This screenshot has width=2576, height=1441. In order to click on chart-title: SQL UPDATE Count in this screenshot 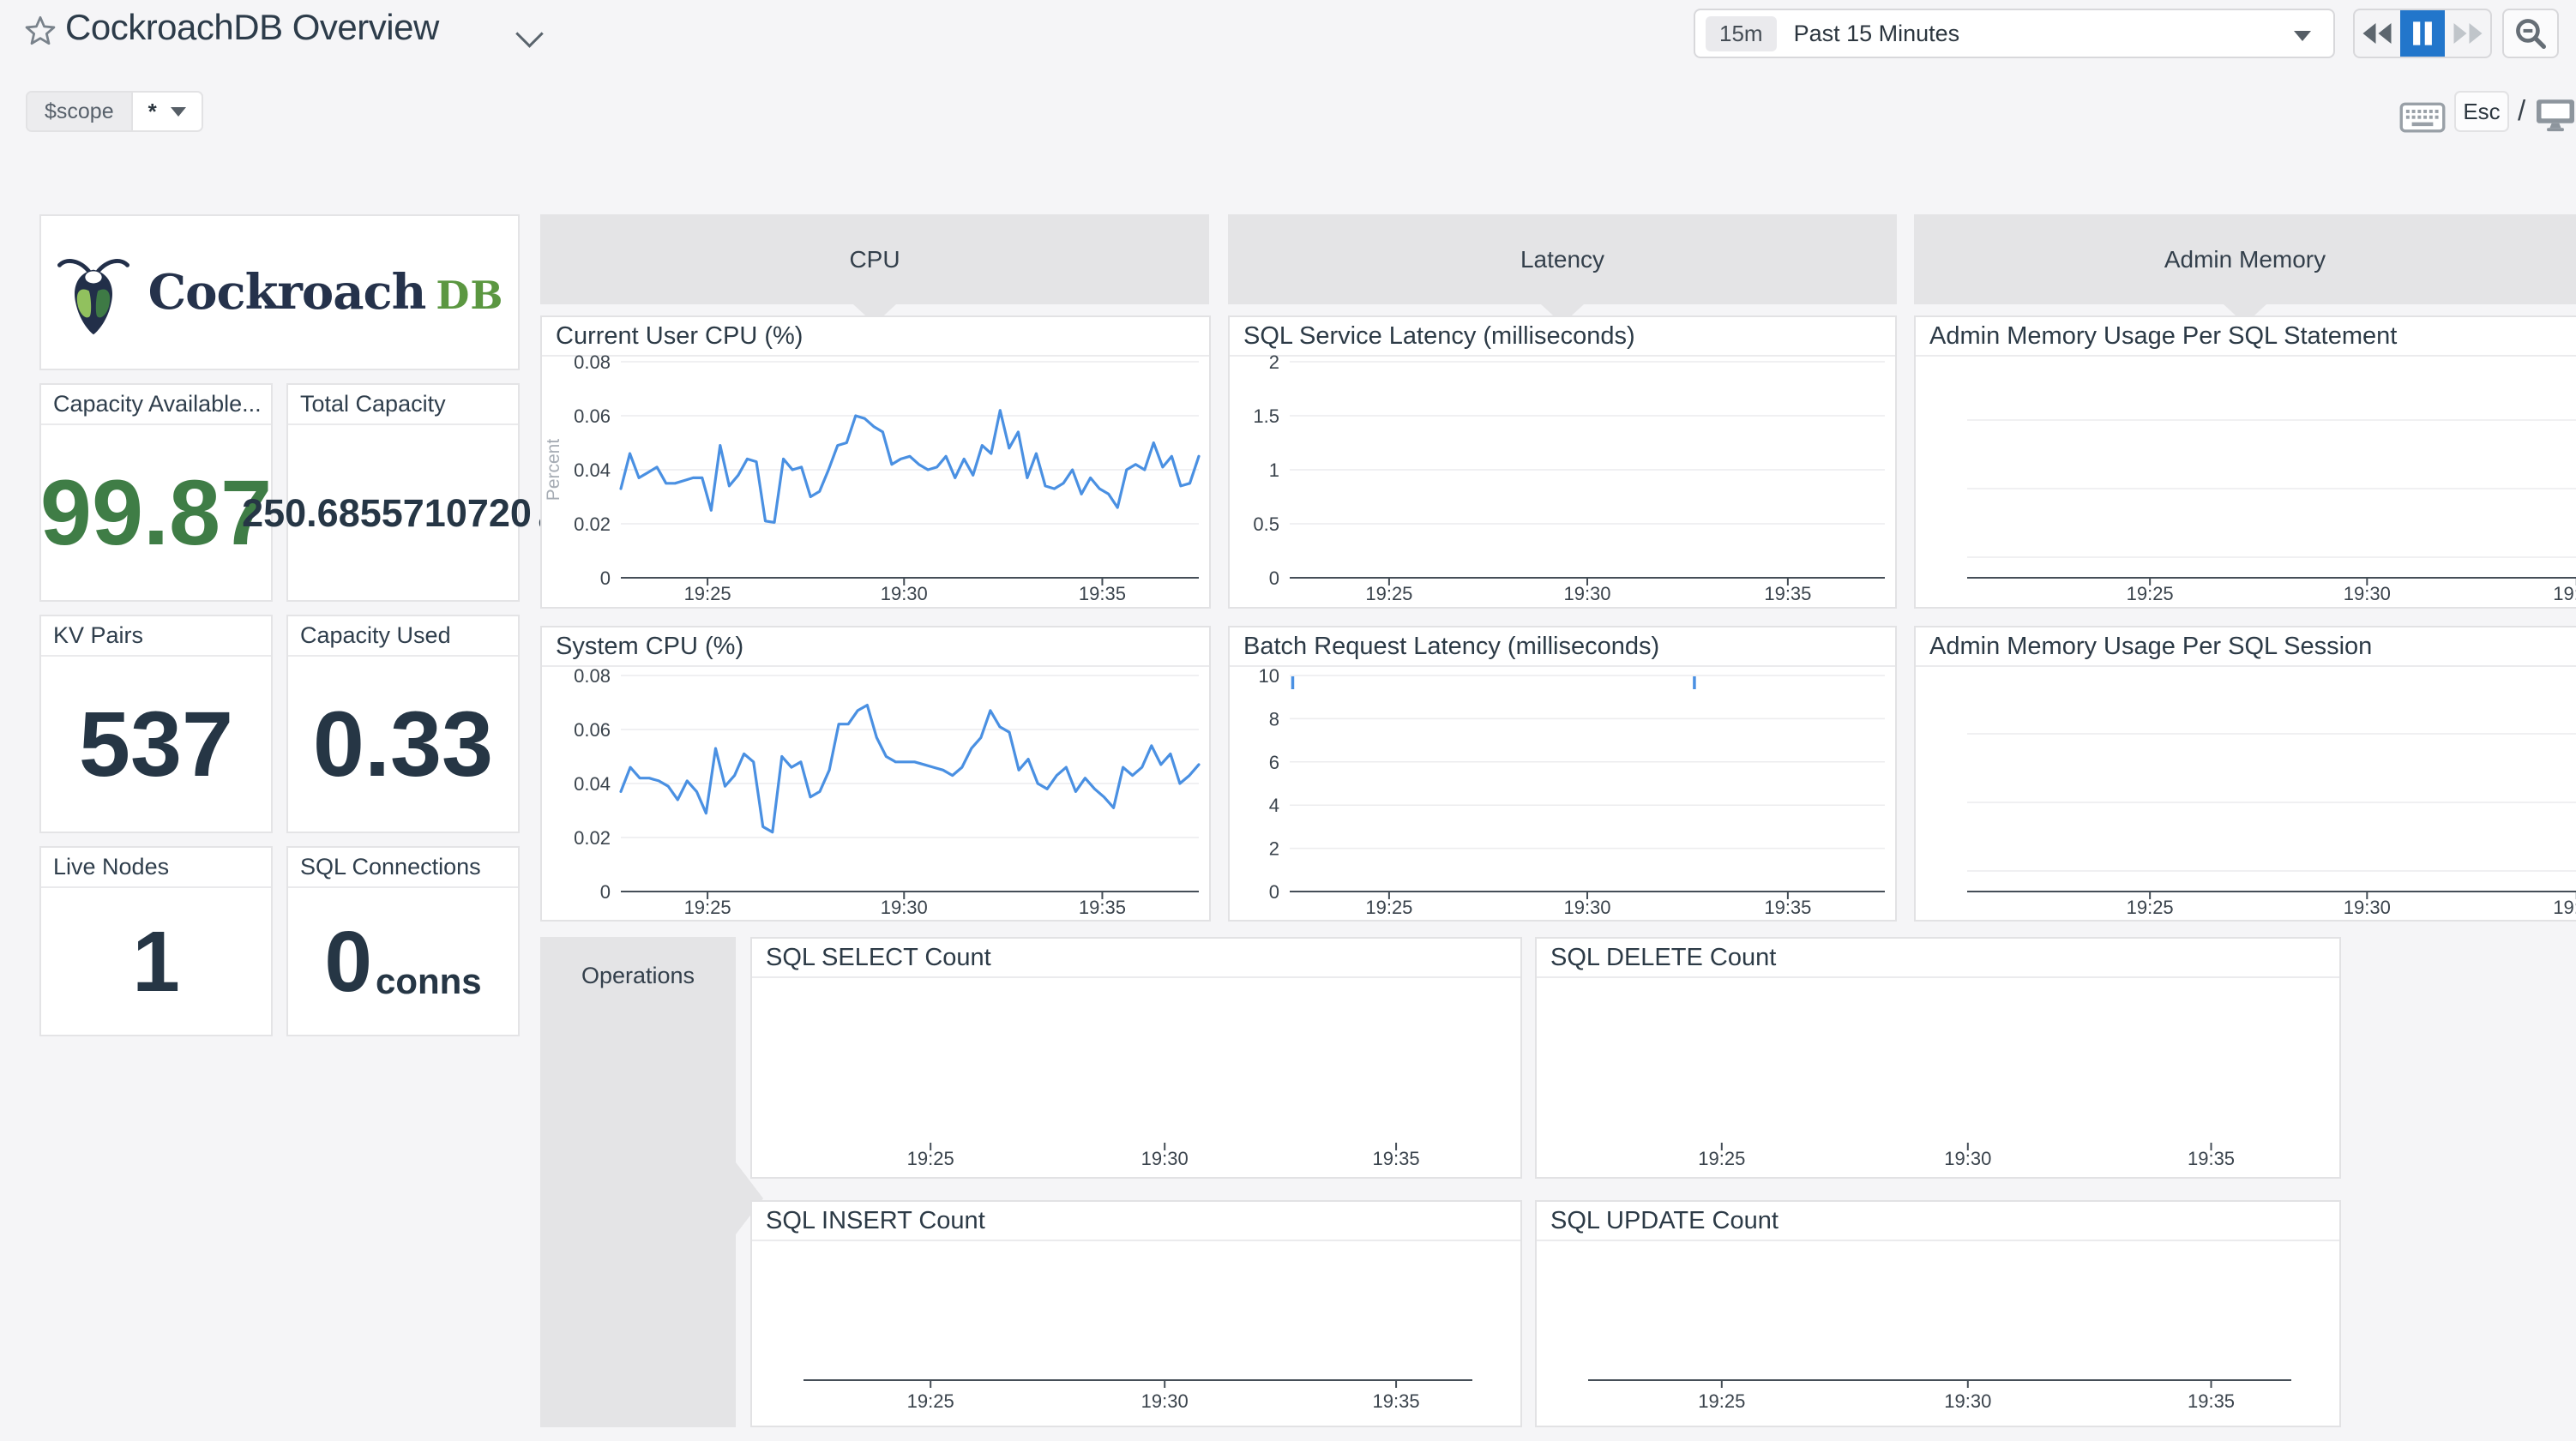, I will do `click(1938, 1221)`.